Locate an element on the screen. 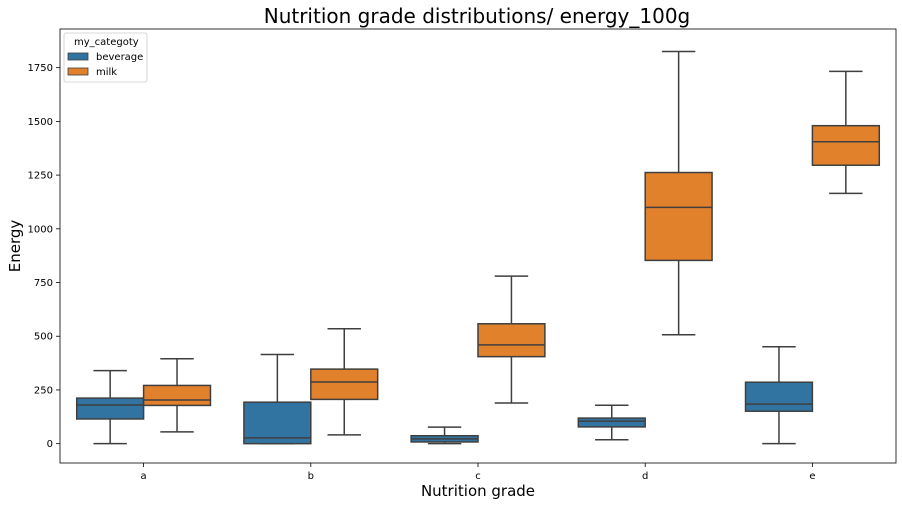  box-beverage-a is located at coordinates (110, 407).